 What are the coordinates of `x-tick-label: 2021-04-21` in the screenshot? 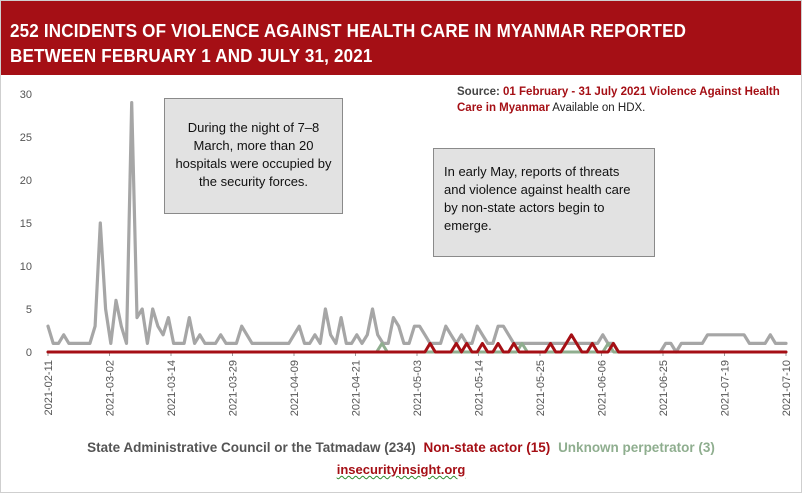 It's located at (357, 388).